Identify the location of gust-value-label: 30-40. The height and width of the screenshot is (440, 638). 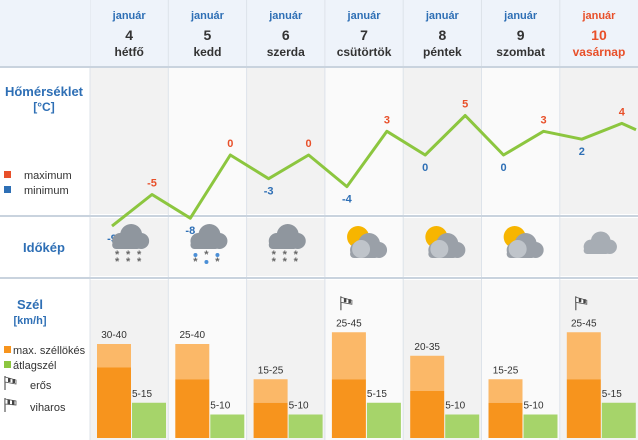
(114, 335).